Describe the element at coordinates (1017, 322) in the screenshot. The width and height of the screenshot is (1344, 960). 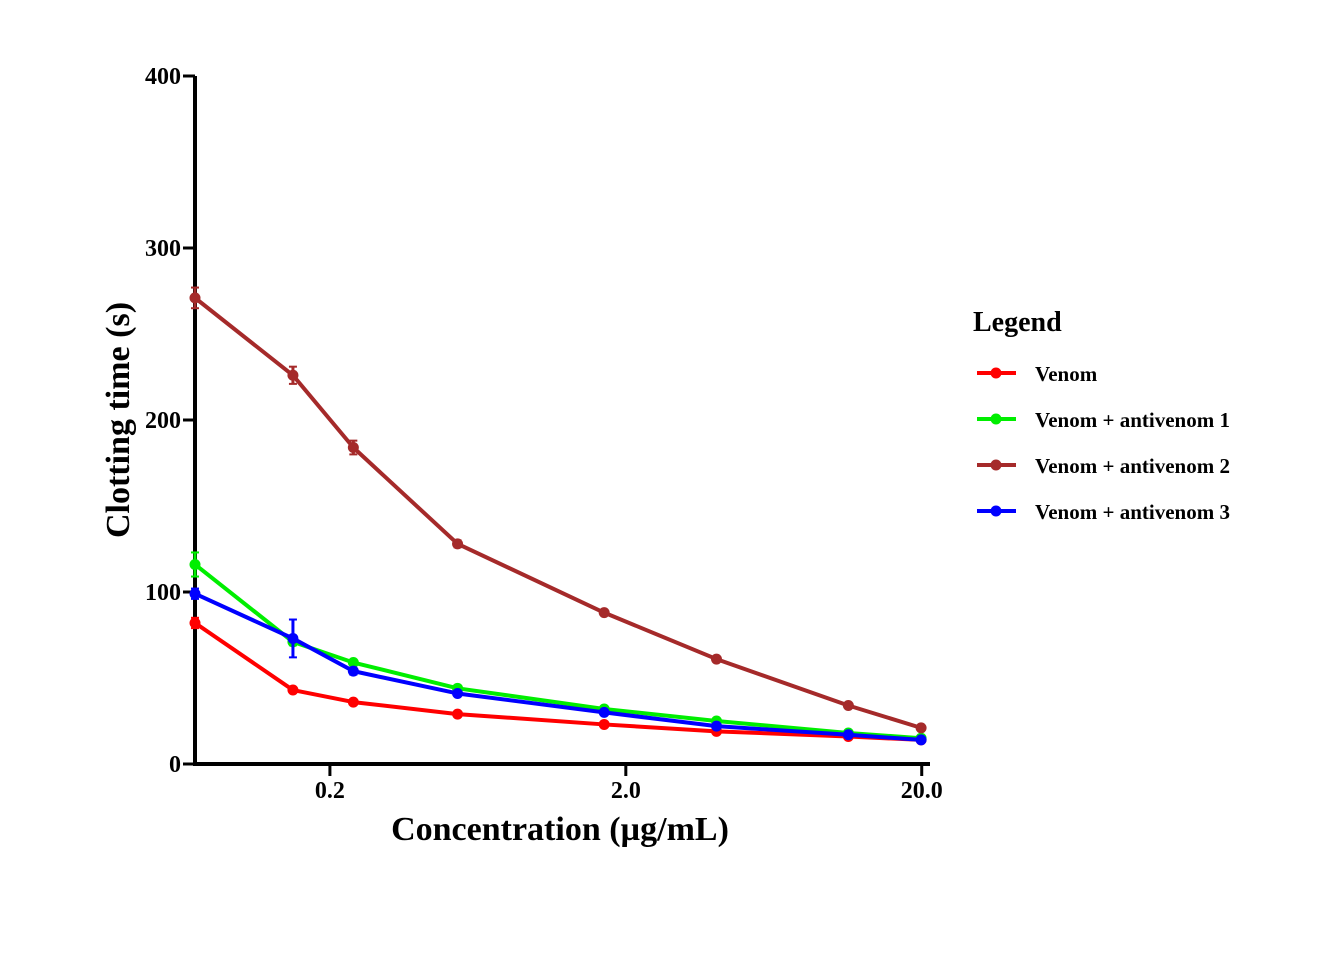
I see `legend-title: Legend` at that location.